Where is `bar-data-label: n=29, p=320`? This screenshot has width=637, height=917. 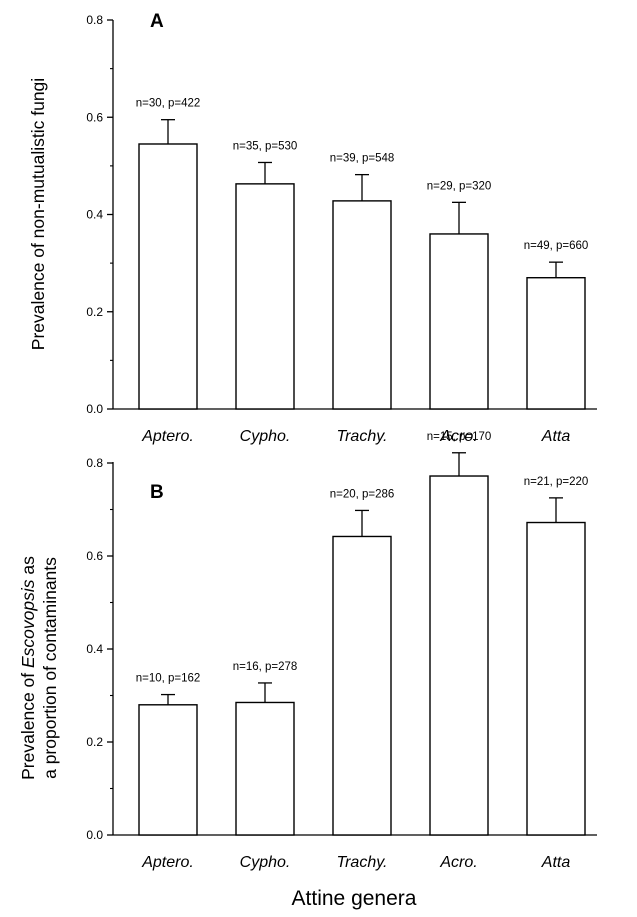
bar-data-label: n=29, p=320 is located at coordinates (459, 186).